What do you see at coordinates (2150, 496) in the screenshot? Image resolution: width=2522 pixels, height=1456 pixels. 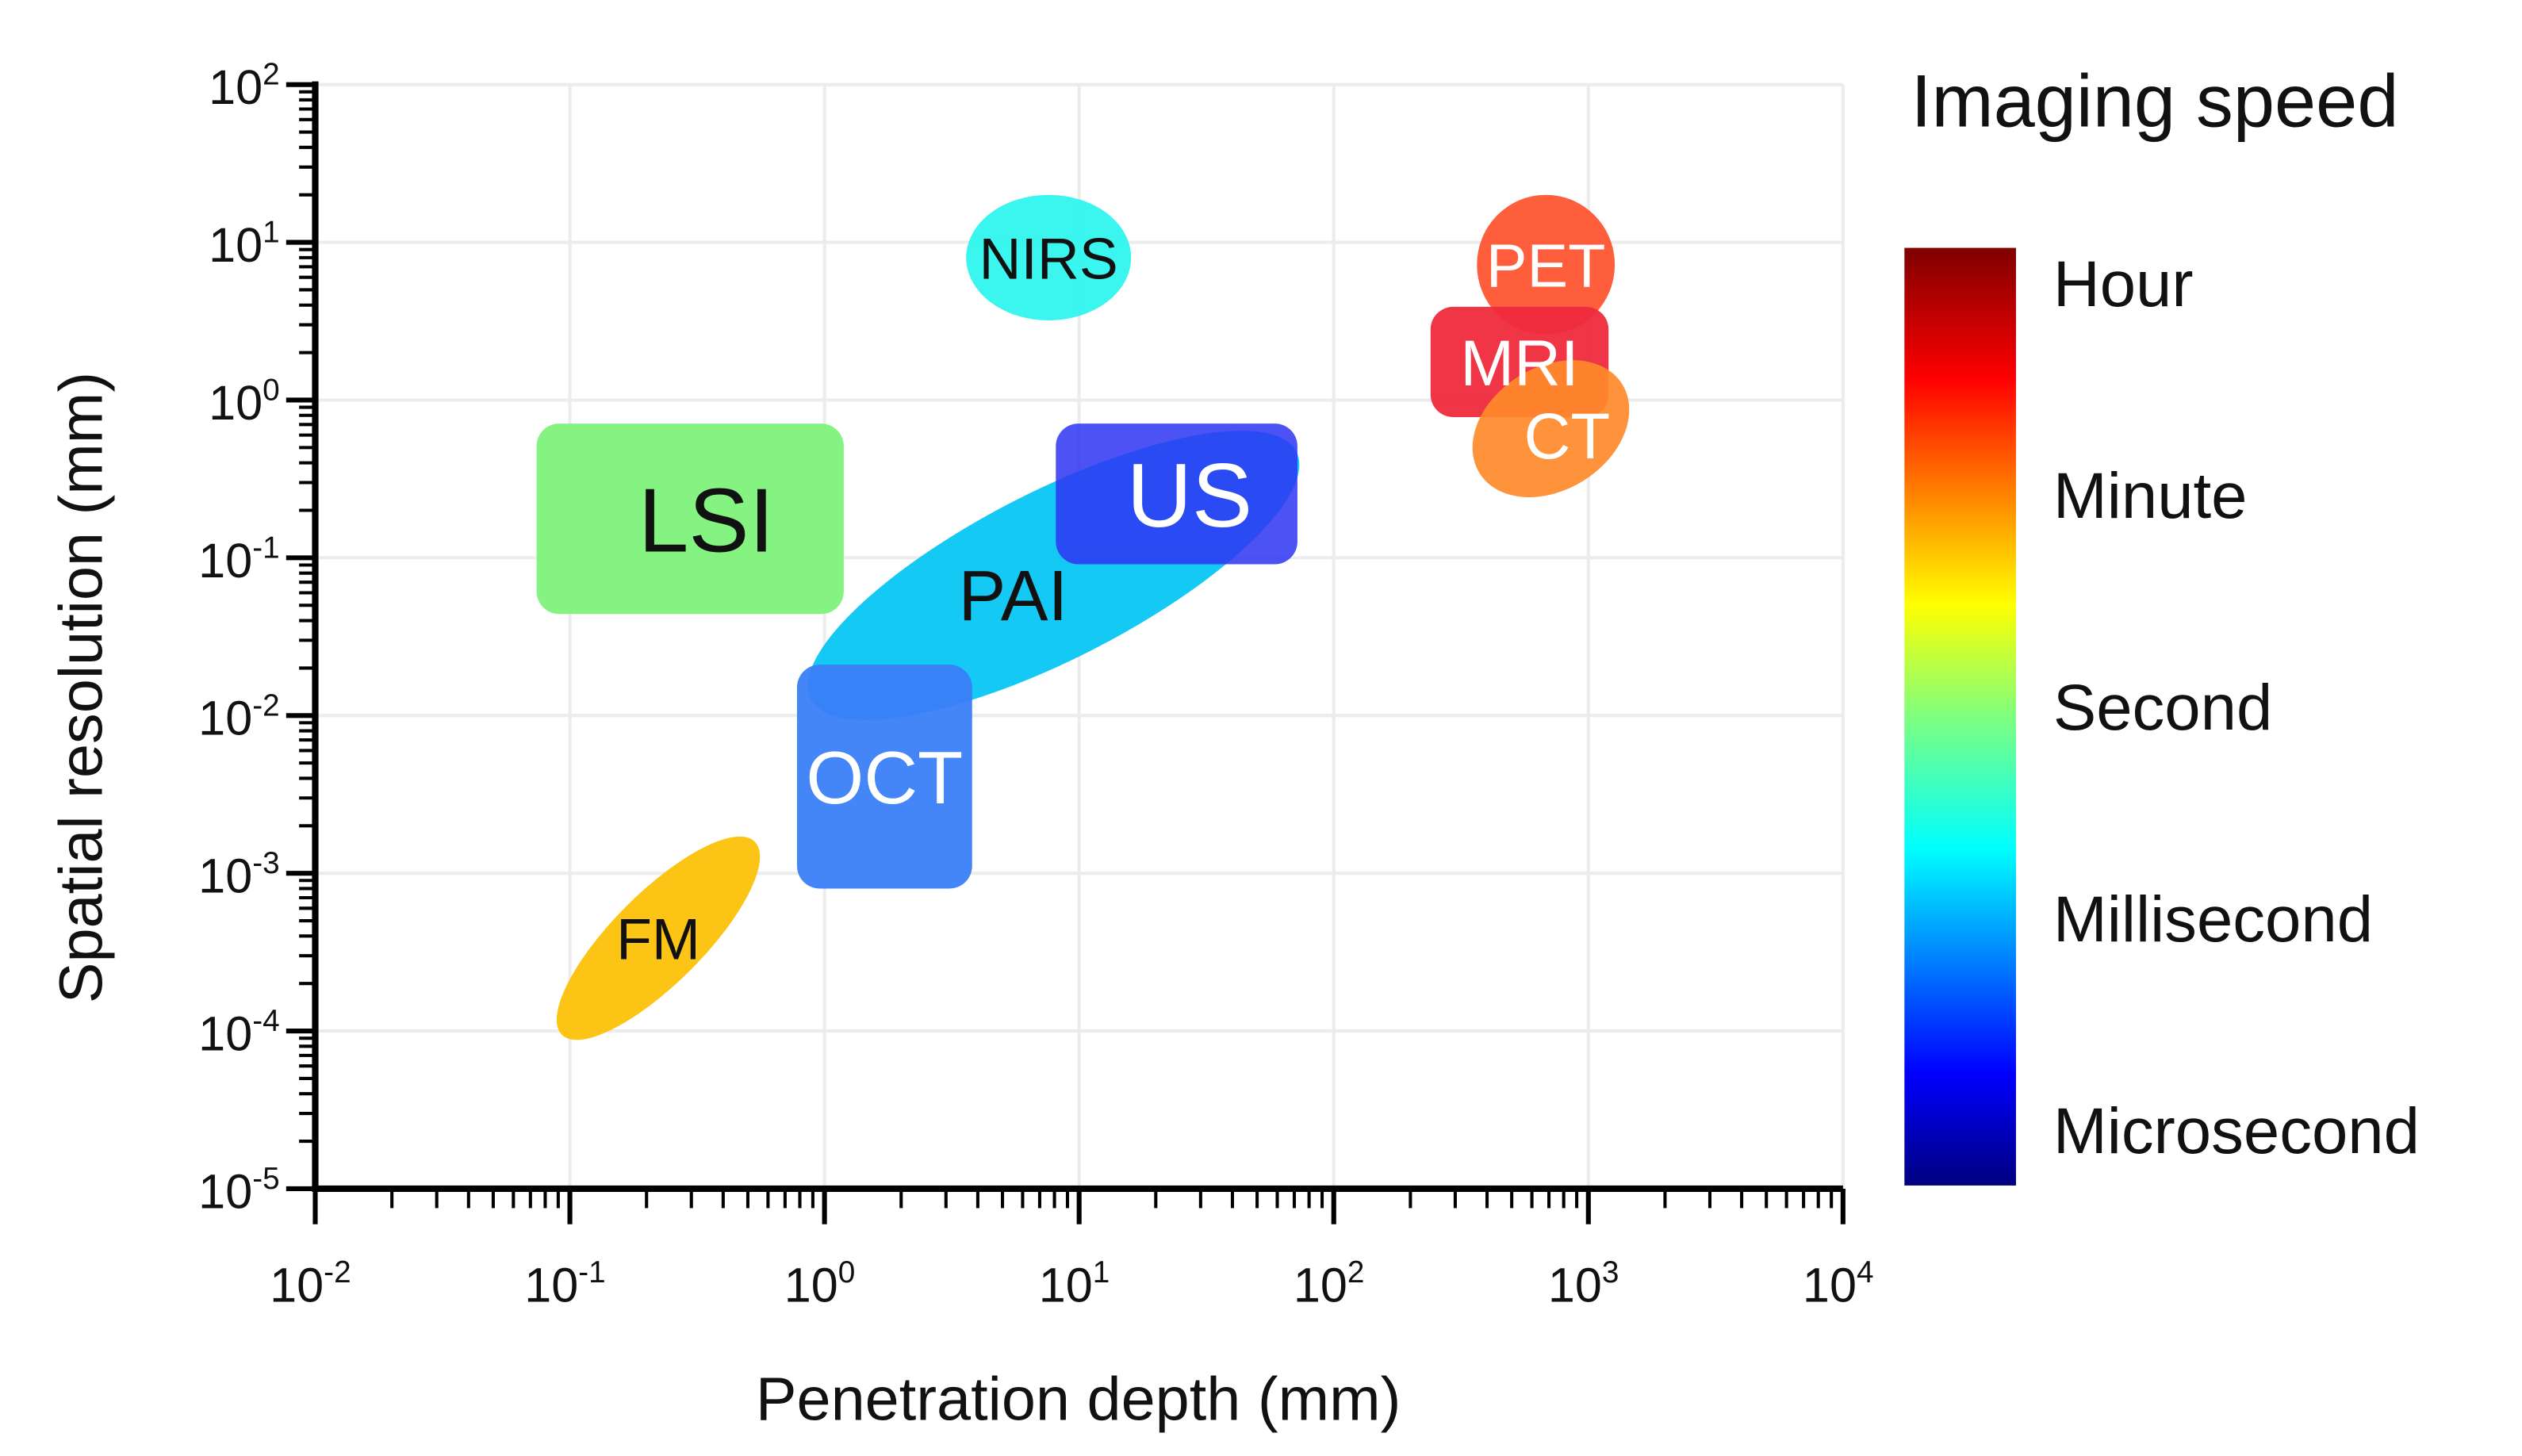 I see `legend-label-minute: Minute` at bounding box center [2150, 496].